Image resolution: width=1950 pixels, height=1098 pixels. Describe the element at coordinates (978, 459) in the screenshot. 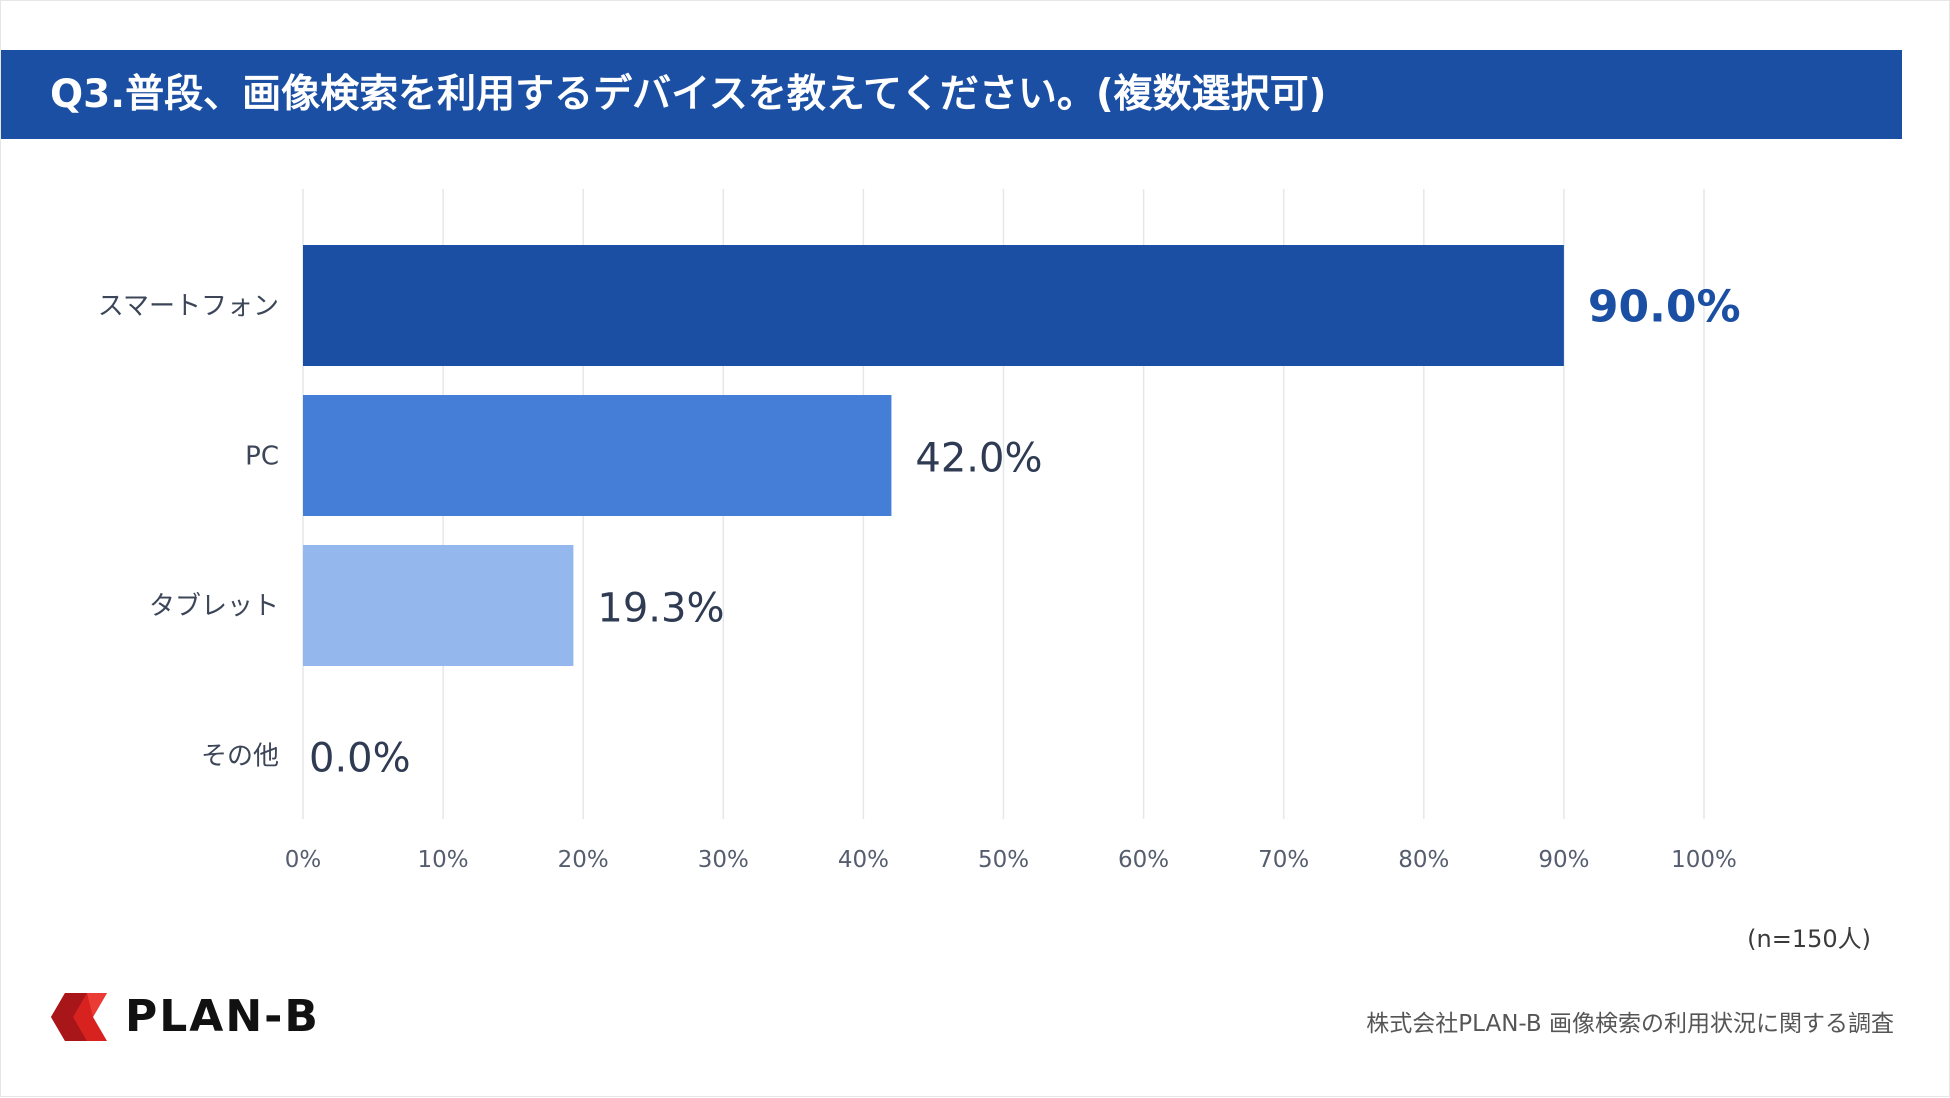

I see `data-label: 42.0%` at that location.